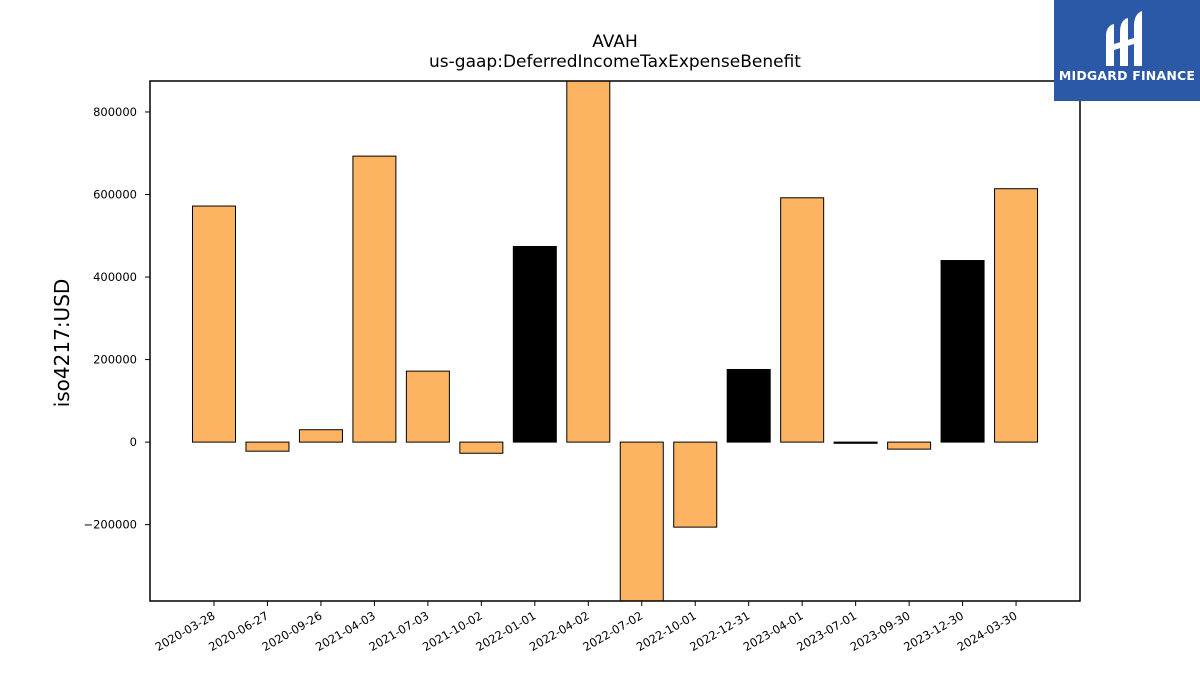  I want to click on brand-logo: MIDGARD FINANCE, so click(1127, 50).